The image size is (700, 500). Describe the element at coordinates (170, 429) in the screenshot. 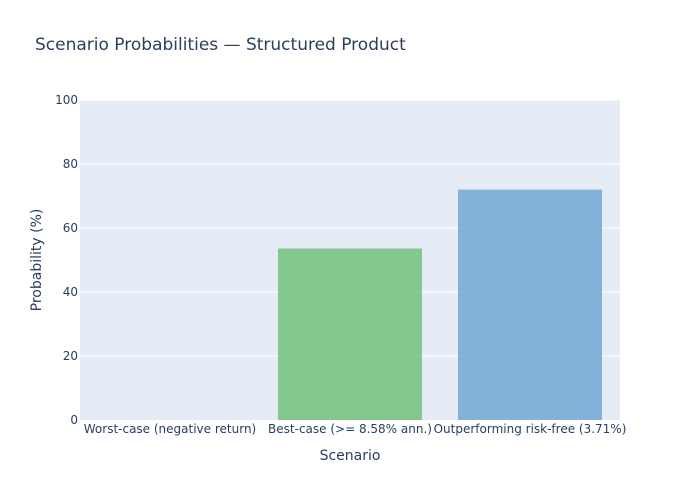

I see `x-tick-label: Worst-case (negative return)` at that location.